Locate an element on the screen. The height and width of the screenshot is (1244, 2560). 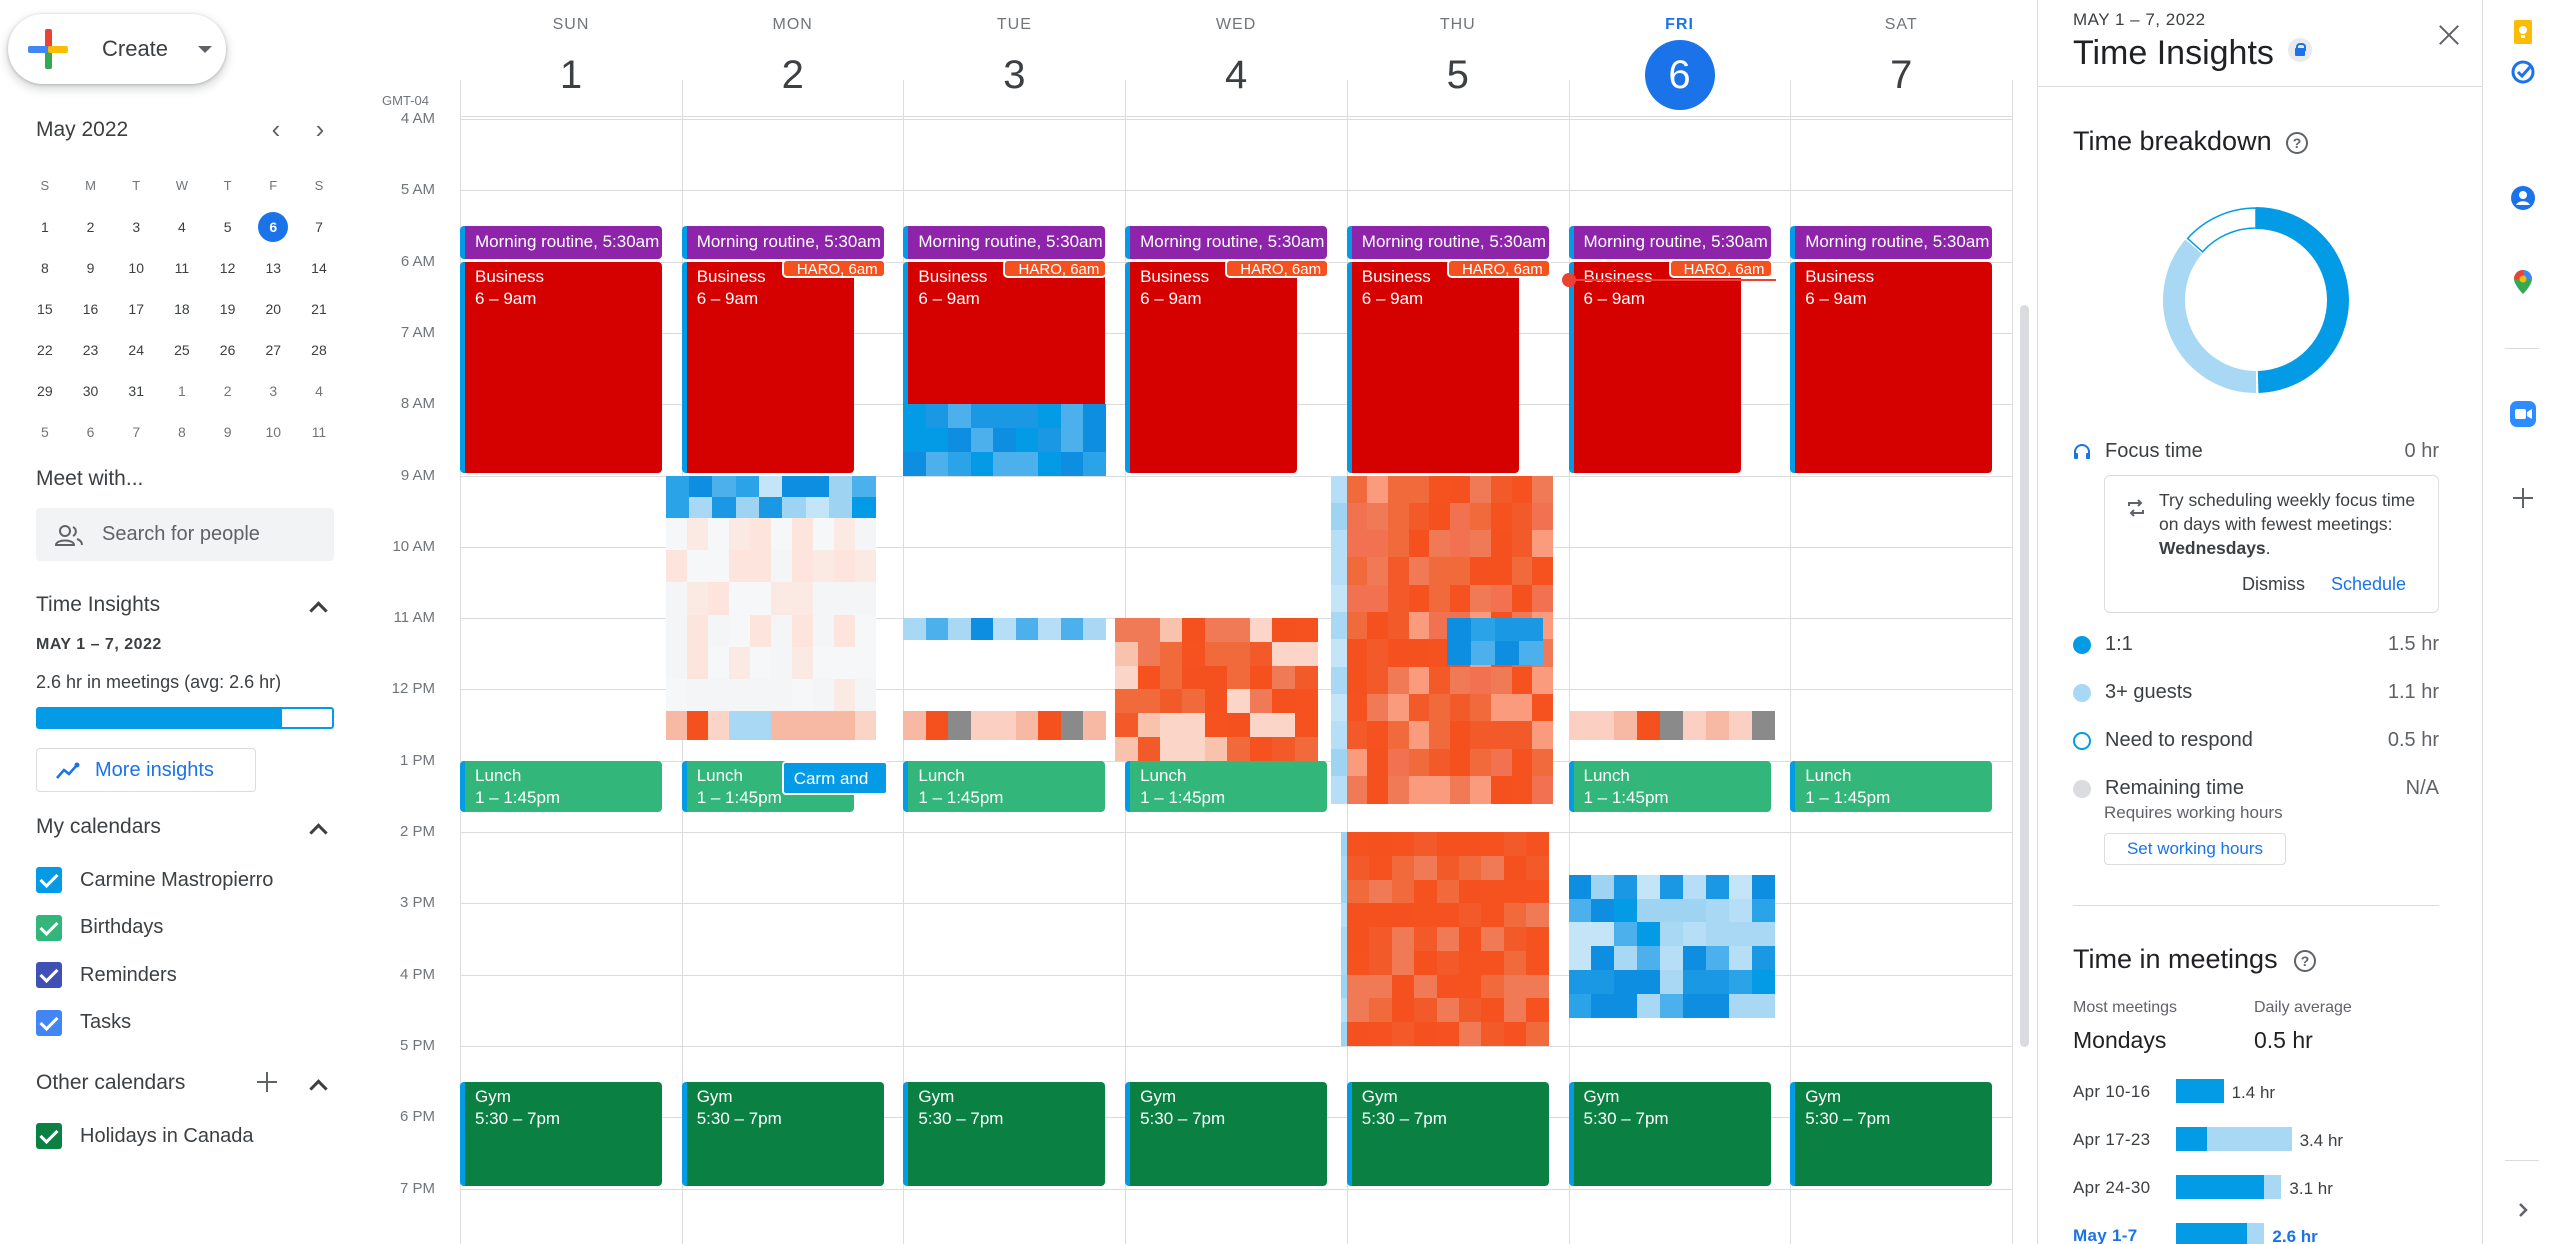
mini-day: 4 is located at coordinates (319, 391).